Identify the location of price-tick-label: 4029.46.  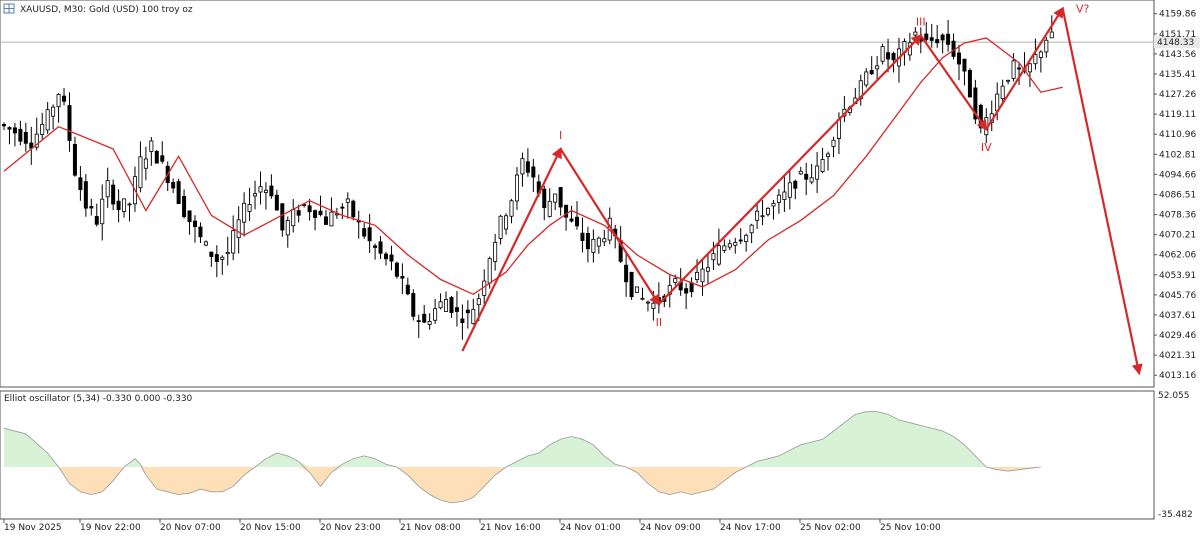
(1177, 336).